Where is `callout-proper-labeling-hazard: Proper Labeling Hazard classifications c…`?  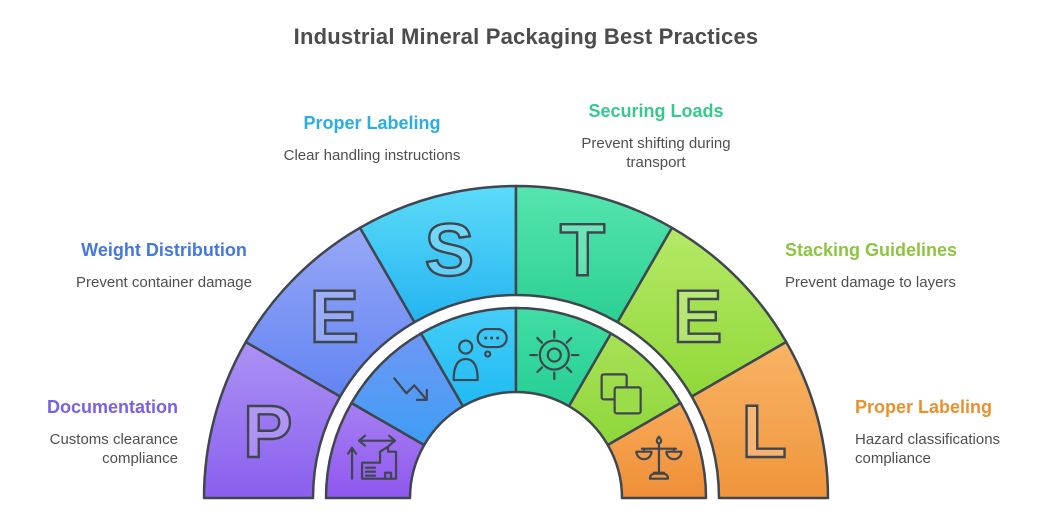
callout-proper-labeling-hazard: Proper Labeling Hazard classifications c… is located at coordinates (942, 432).